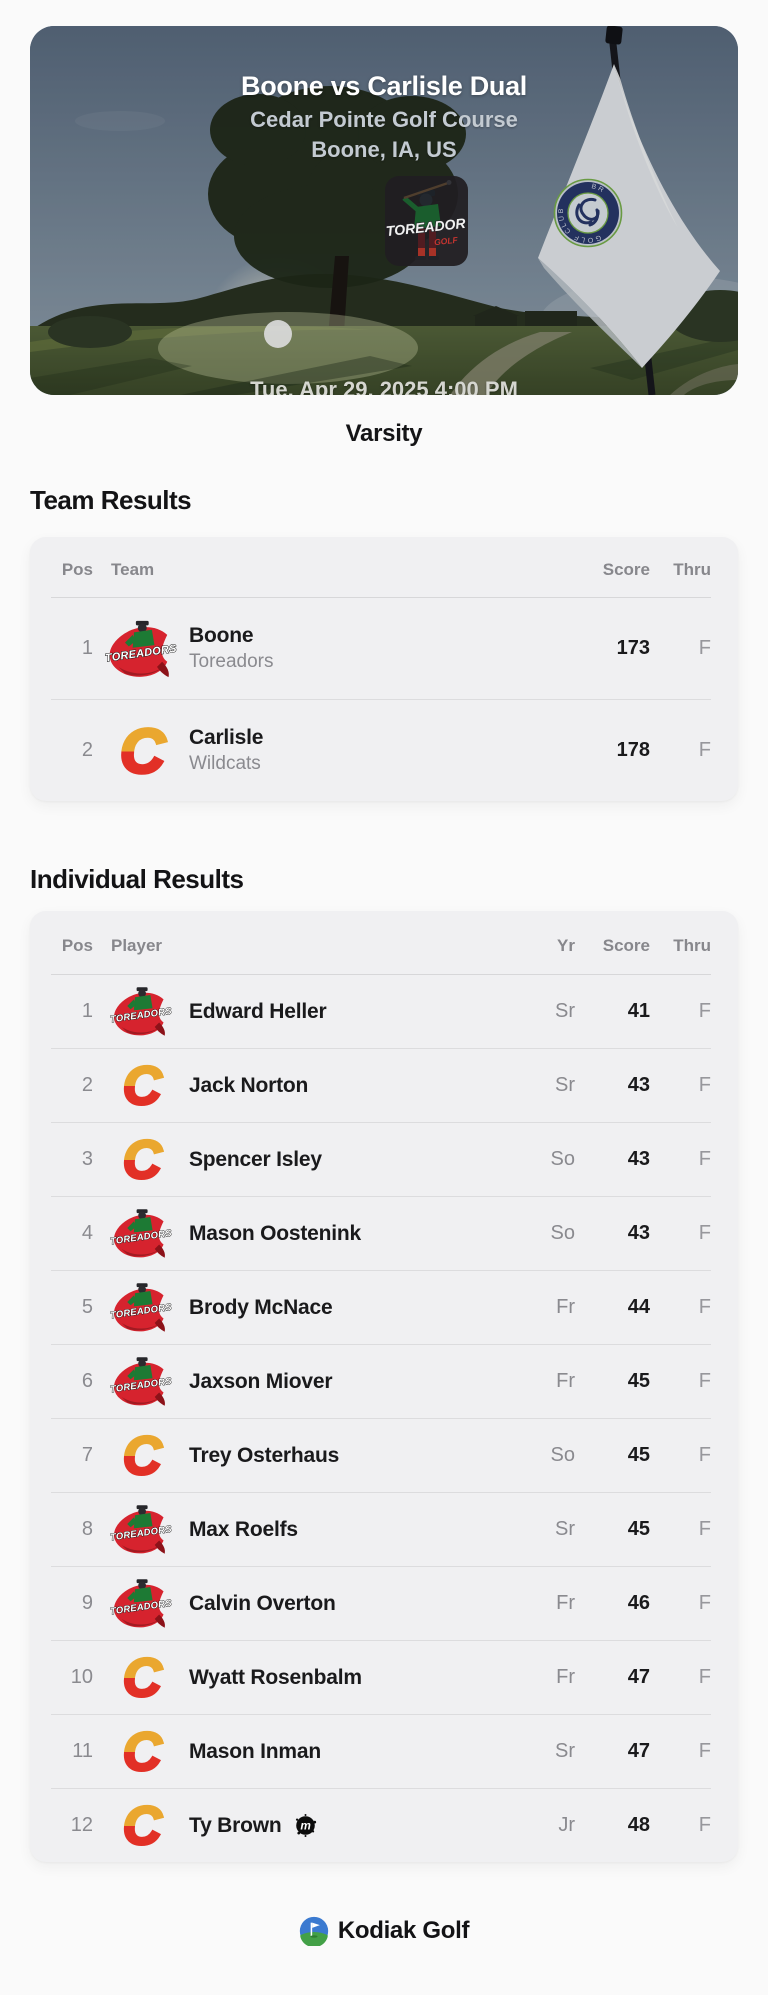 This screenshot has height=1995, width=768. I want to click on player-name: Ty Brown, so click(235, 1825).